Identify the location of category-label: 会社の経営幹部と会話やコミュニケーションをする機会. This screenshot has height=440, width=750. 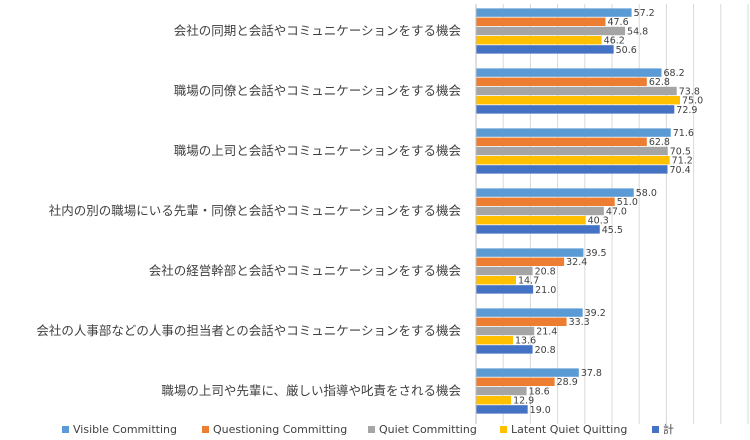
(305, 270).